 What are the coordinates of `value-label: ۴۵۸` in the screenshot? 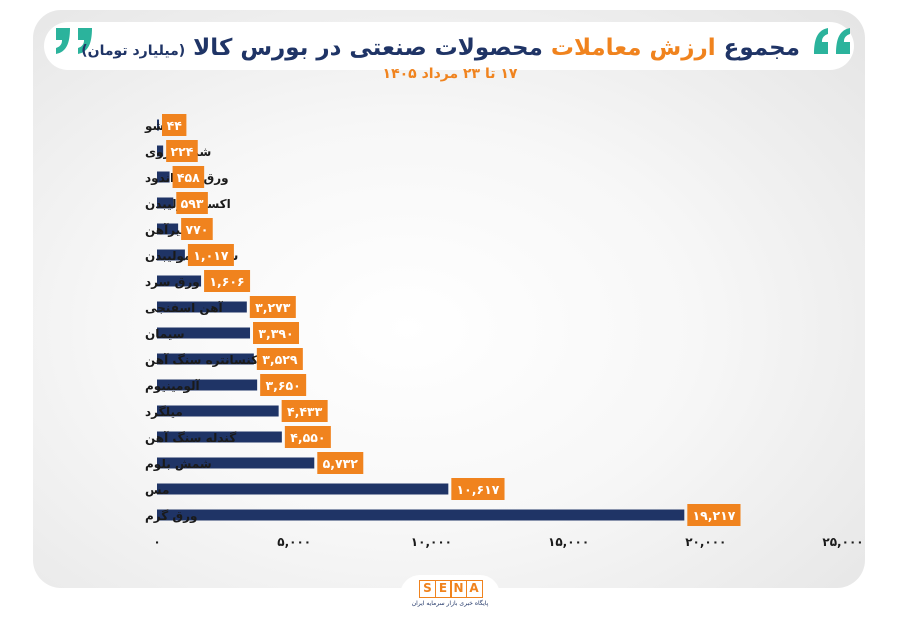 It's located at (188, 177).